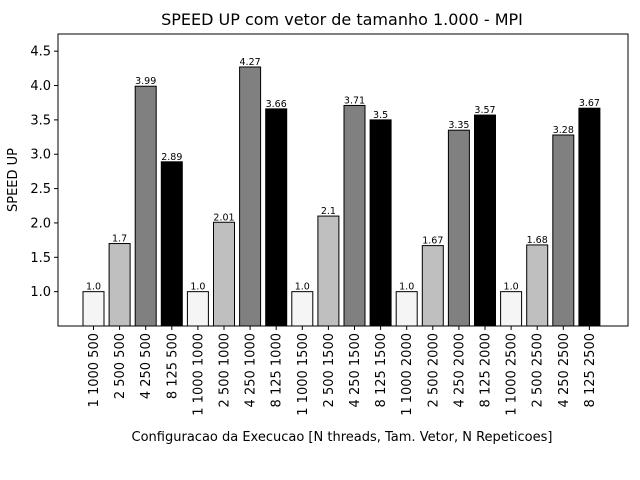 The height and width of the screenshot is (480, 640). I want to click on y-axis-label: SPEED UP, so click(13, 180).